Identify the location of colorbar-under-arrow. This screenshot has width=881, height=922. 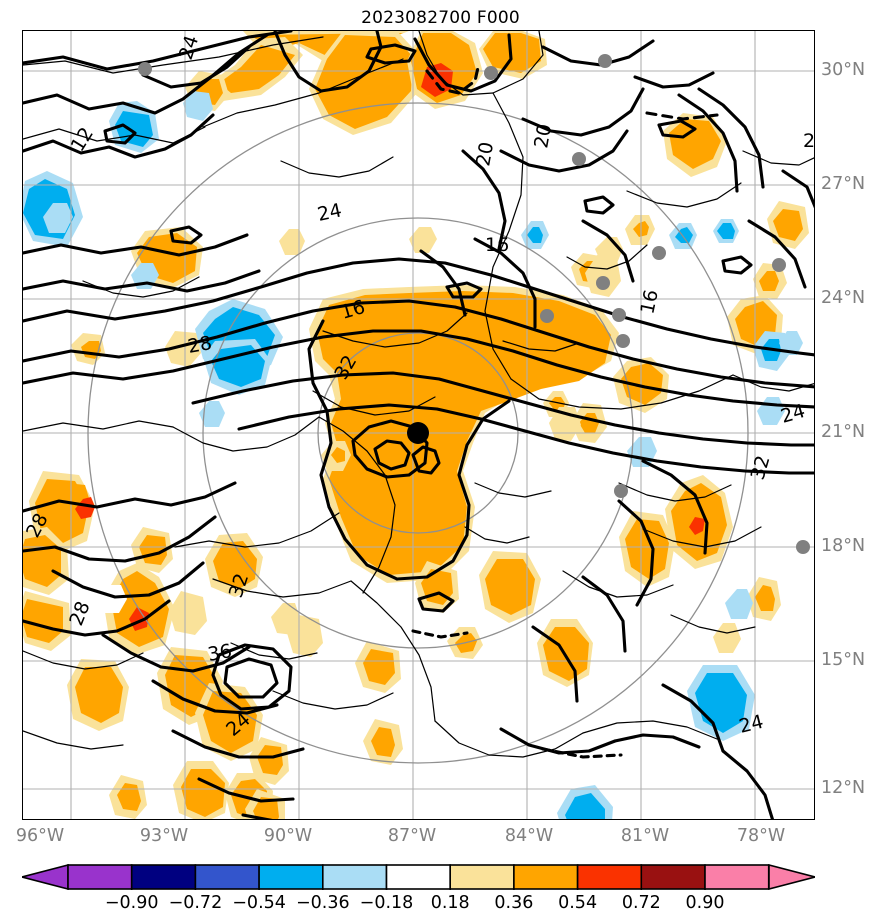
(45, 877).